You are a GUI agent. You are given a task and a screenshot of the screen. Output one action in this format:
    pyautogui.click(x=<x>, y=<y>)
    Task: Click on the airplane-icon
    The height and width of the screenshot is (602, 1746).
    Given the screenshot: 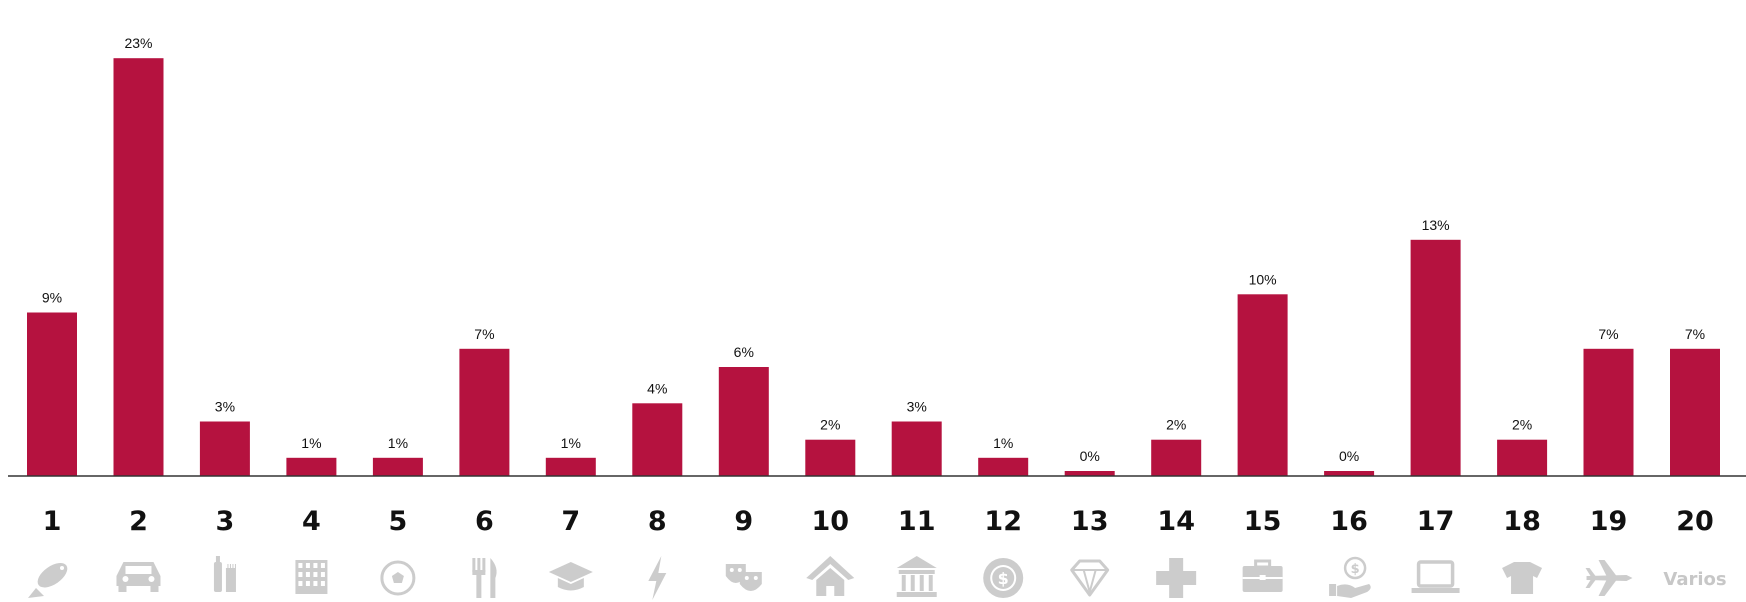 What is the action you would take?
    pyautogui.click(x=1609, y=578)
    